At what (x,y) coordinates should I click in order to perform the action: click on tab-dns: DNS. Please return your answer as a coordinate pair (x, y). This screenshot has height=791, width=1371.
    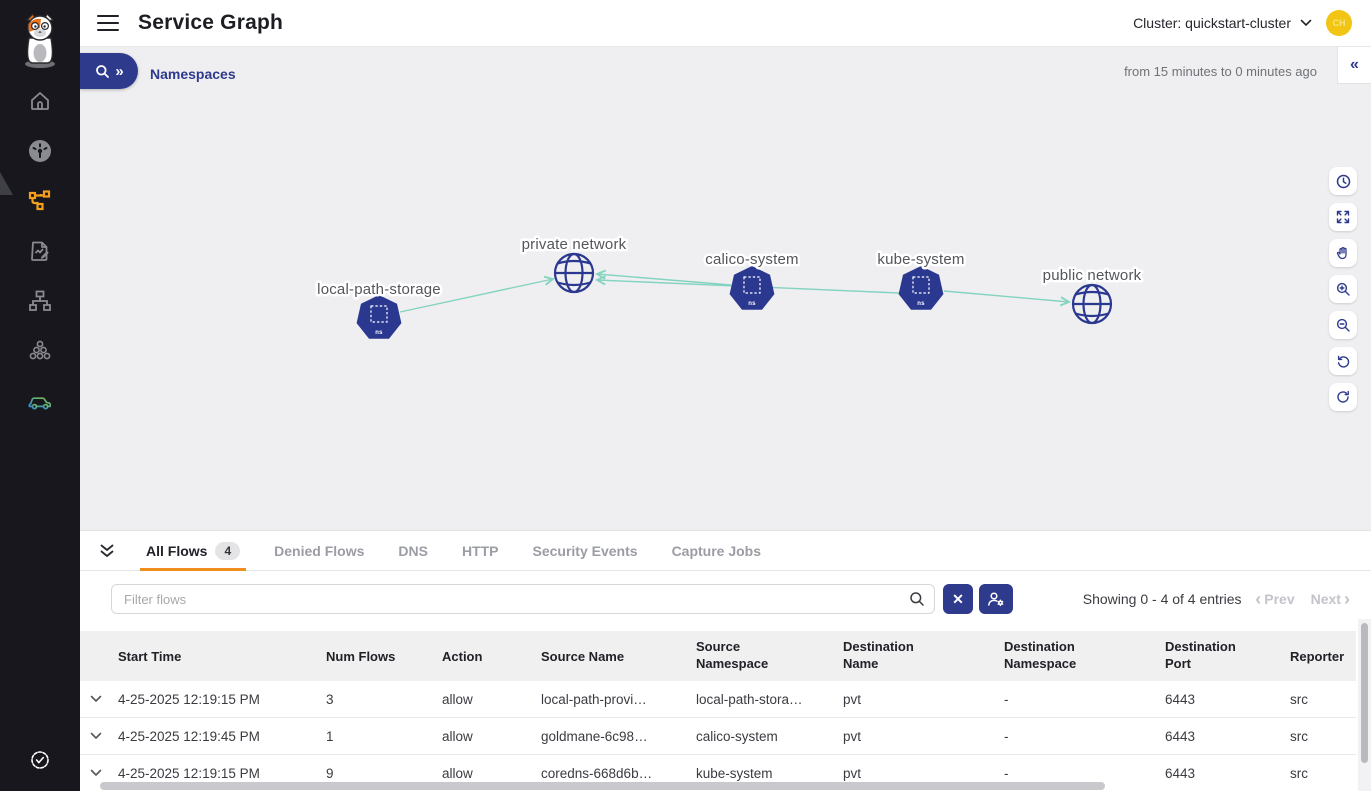
    Looking at the image, I should click on (413, 551).